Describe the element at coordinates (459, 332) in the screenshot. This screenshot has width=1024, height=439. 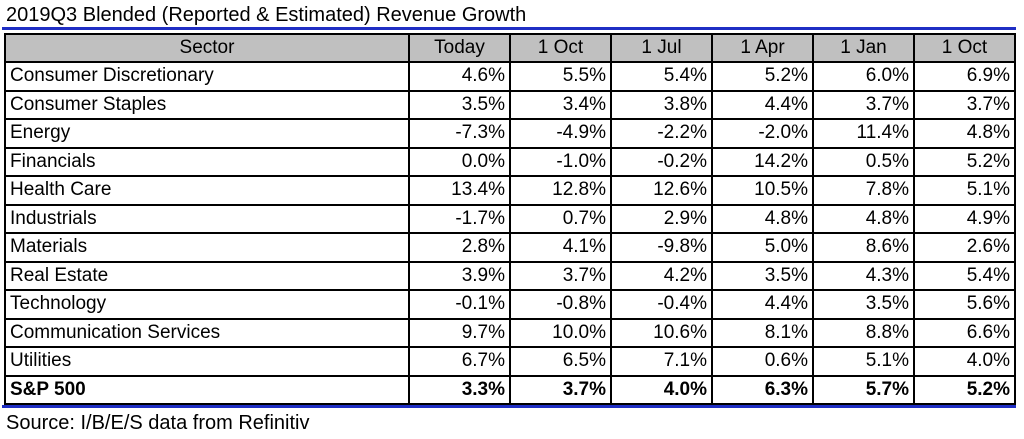
I see `value-cell: 9.7%` at that location.